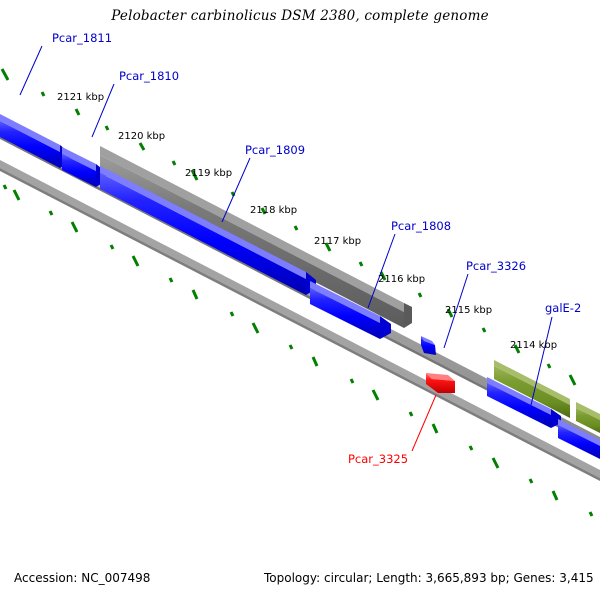 The width and height of the screenshot is (600, 600). I want to click on gene-label-Pcar_1810: Pcar_1810, so click(149, 76).